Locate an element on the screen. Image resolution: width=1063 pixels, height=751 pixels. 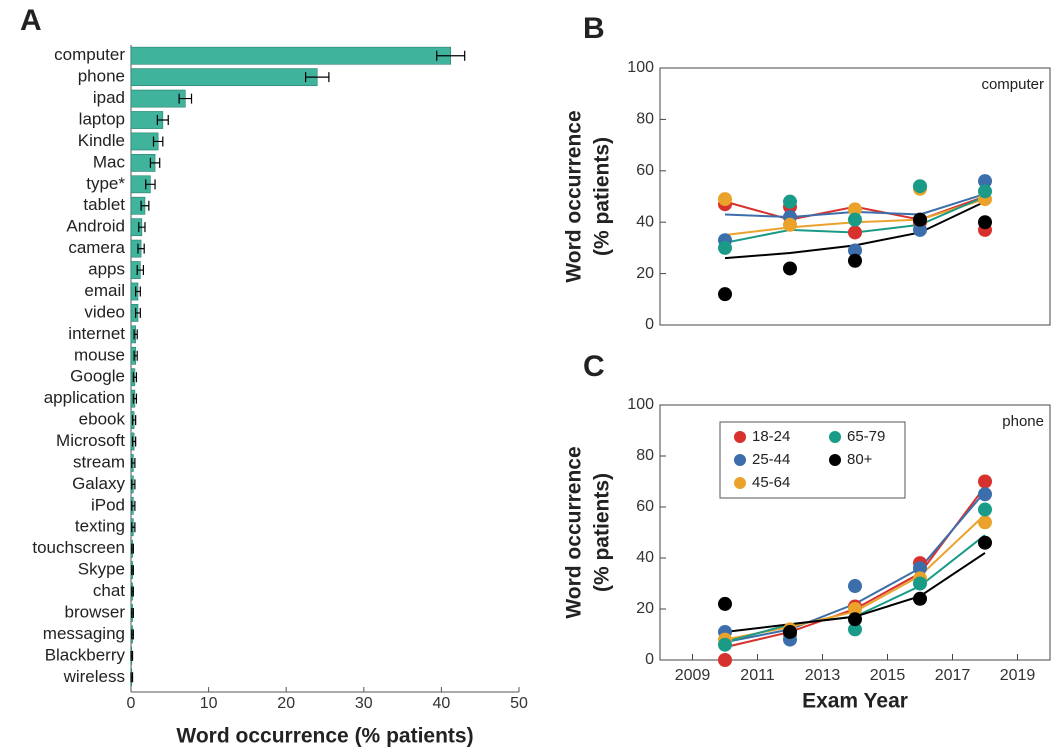
y-tick-label: Kindle is located at coordinates (101, 140).